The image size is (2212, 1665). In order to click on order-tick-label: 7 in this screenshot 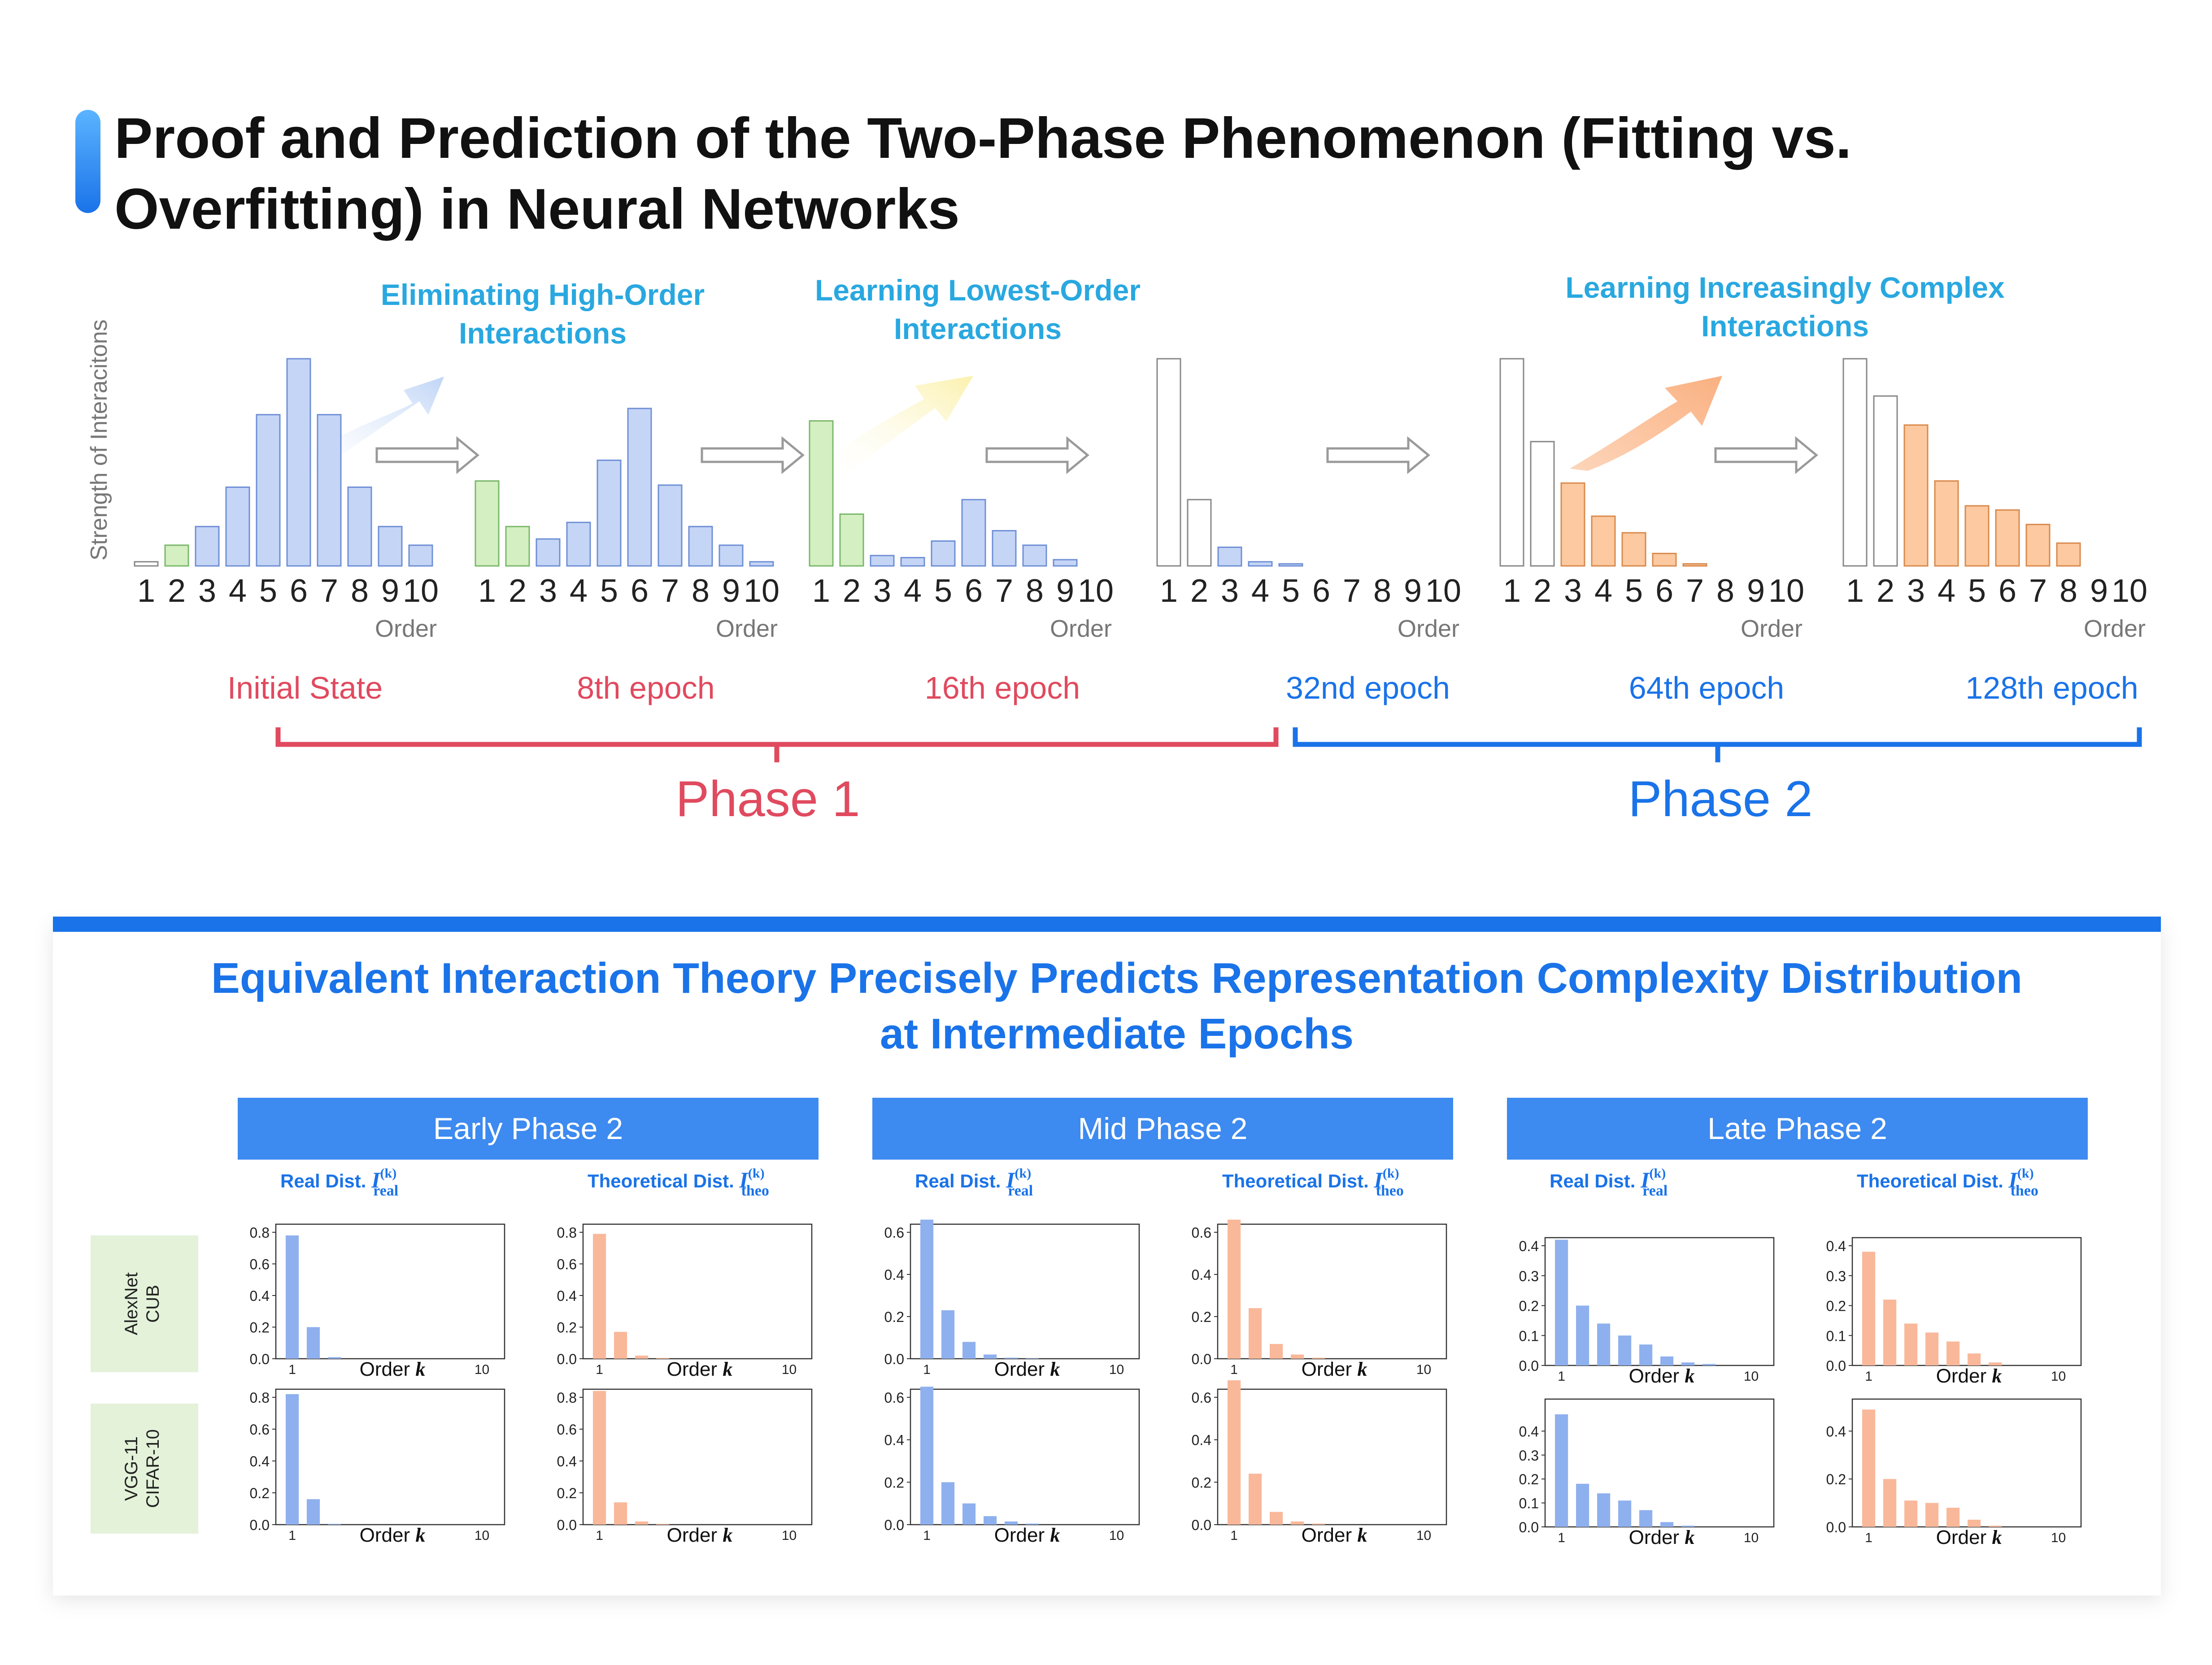, I will do `click(2038, 591)`.